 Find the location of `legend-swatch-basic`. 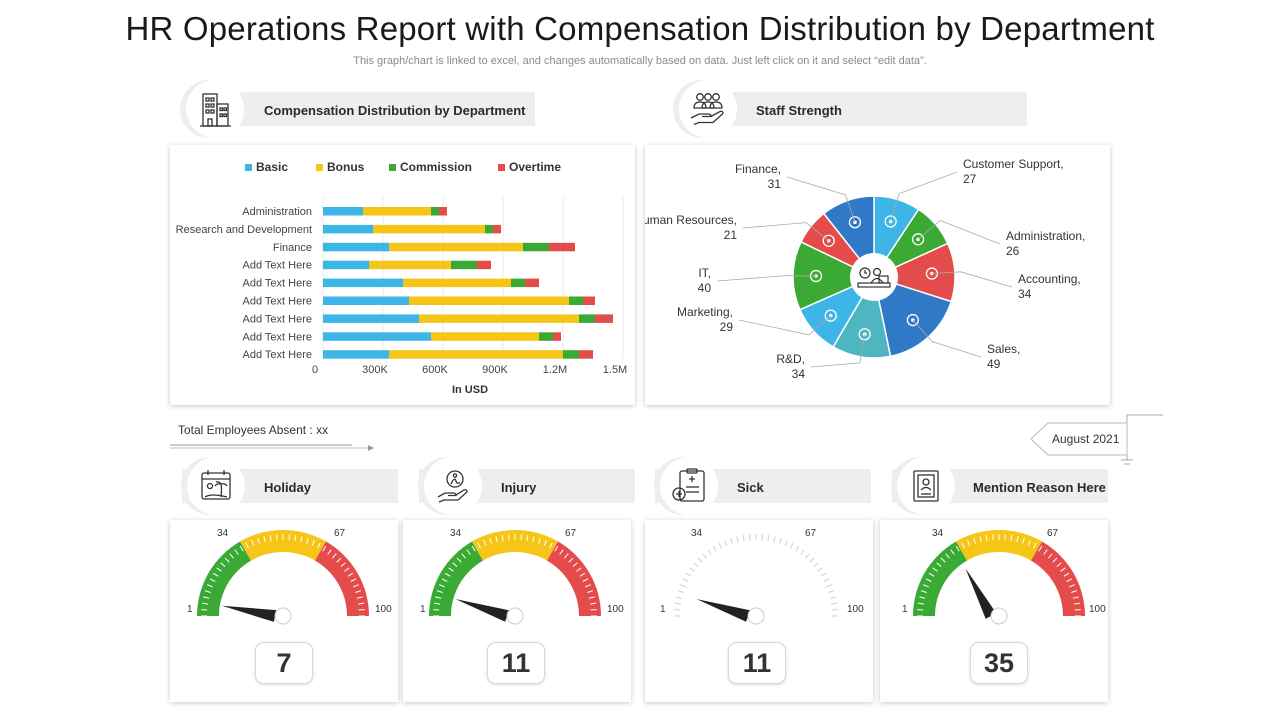

legend-swatch-basic is located at coordinates (248, 167).